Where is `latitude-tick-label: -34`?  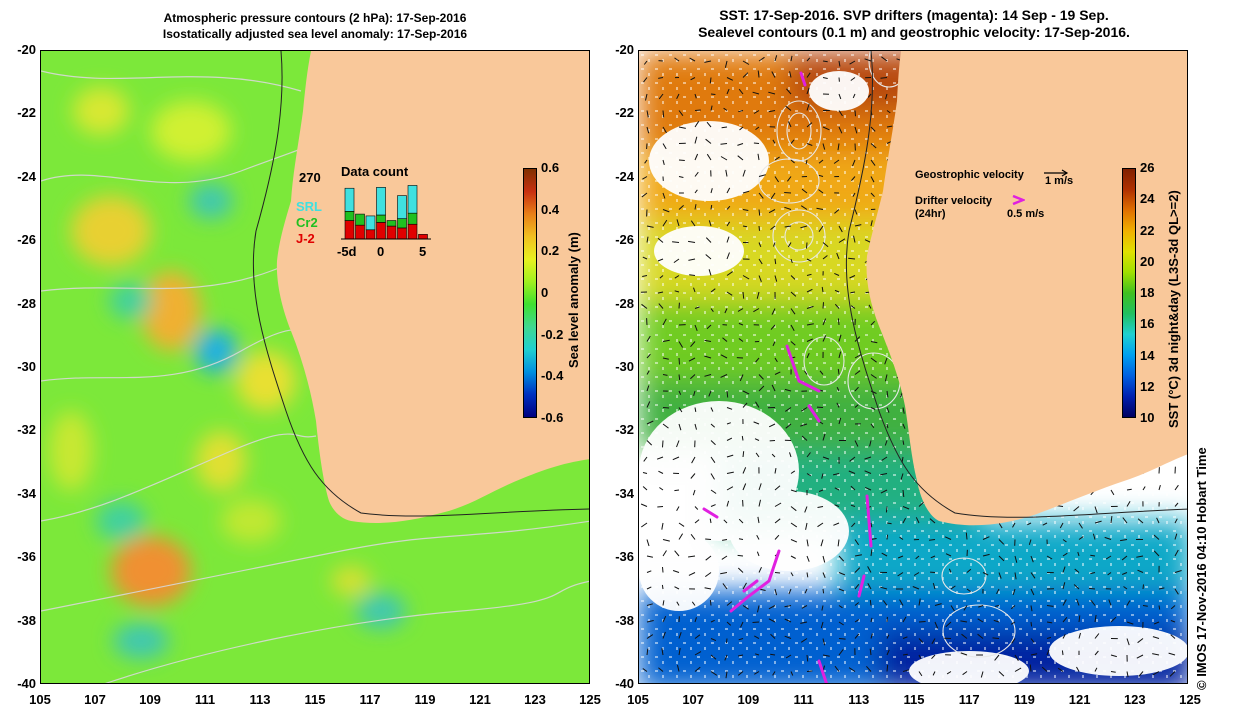
latitude-tick-label: -34 is located at coordinates (624, 493).